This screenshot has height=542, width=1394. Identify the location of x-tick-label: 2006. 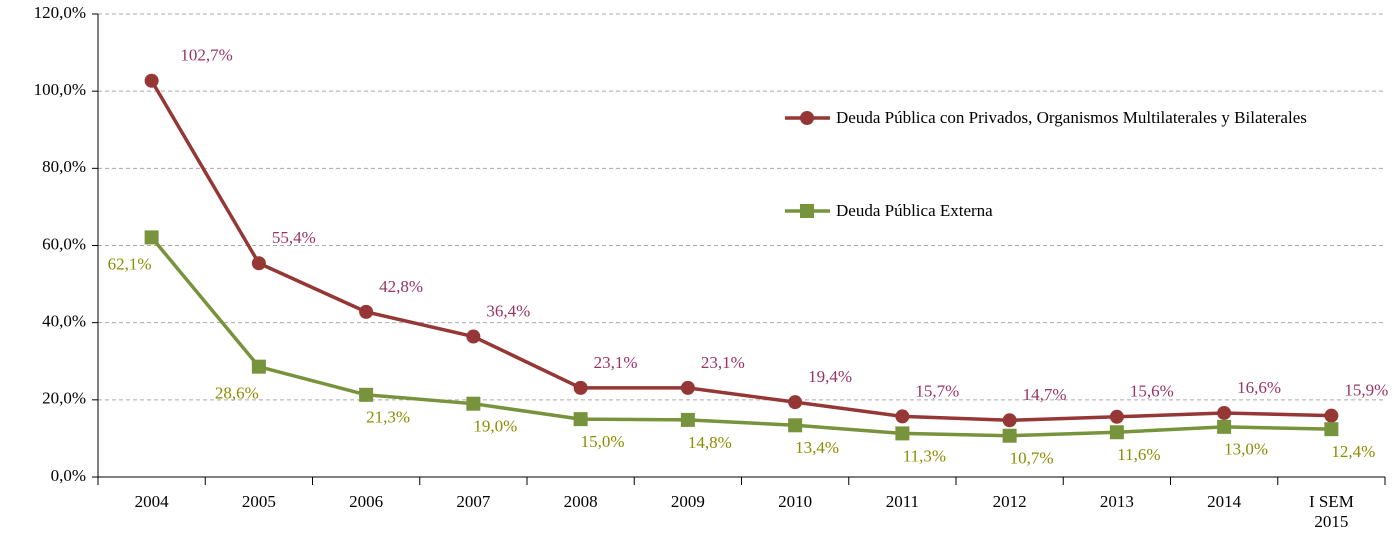
(366, 501).